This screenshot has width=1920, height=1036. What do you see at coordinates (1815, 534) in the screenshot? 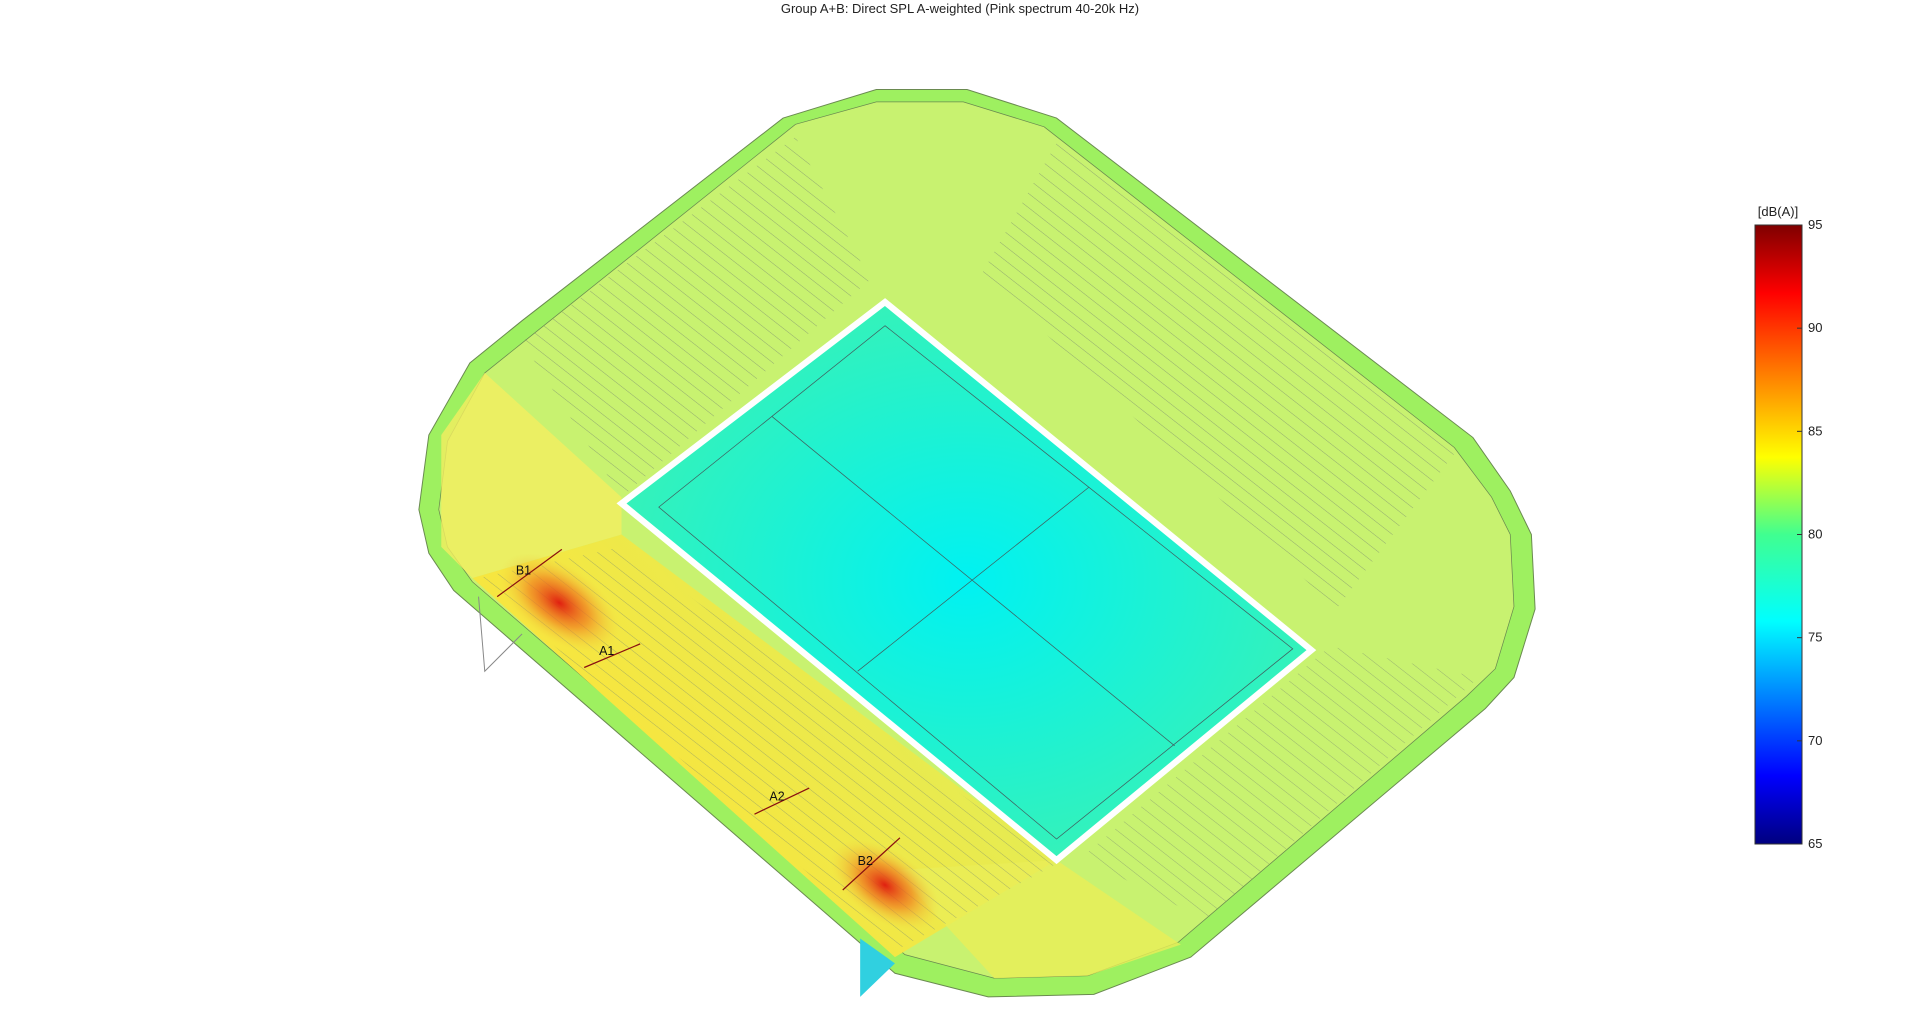
I see `tick-label: 80` at bounding box center [1815, 534].